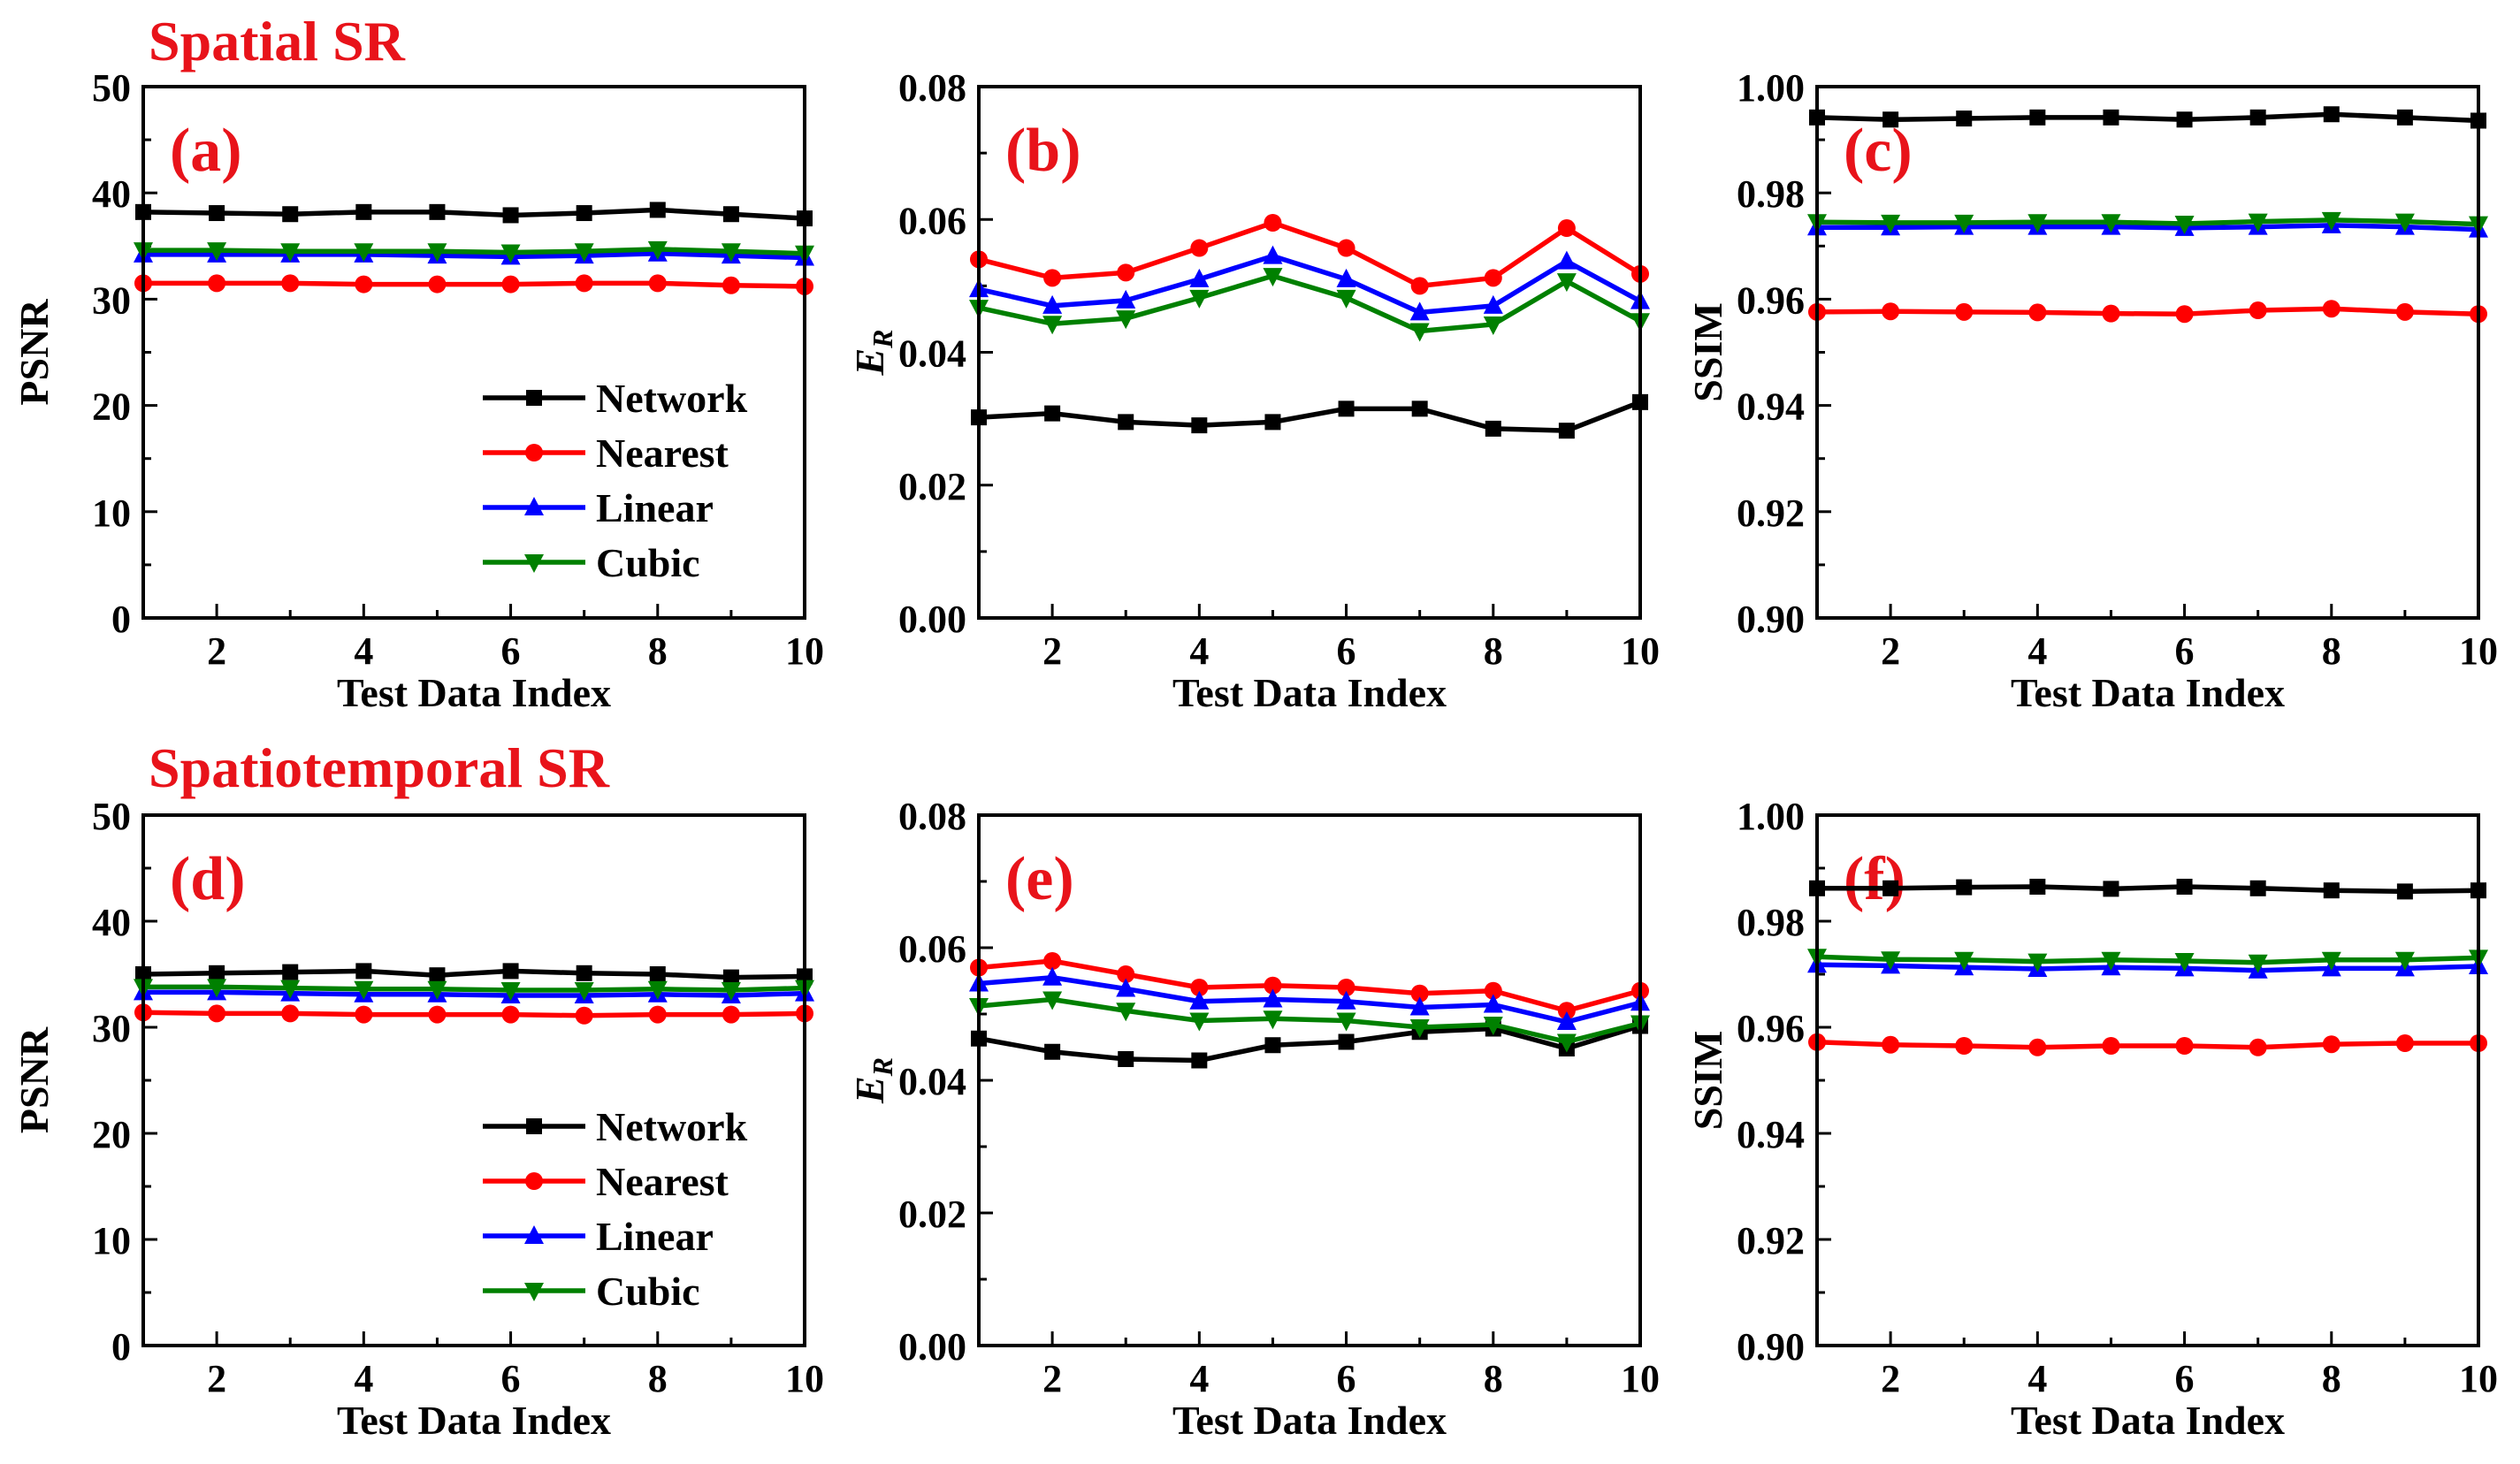  I want to click on y-tick-label: 0.00, so click(932, 619).